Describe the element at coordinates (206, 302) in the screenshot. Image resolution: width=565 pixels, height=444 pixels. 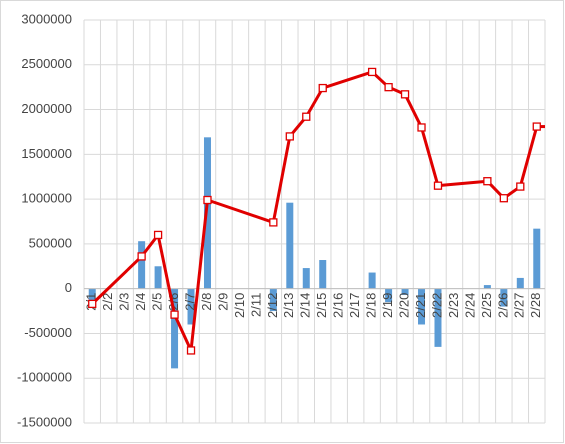
I see `x-tick-label: 2/8` at that location.